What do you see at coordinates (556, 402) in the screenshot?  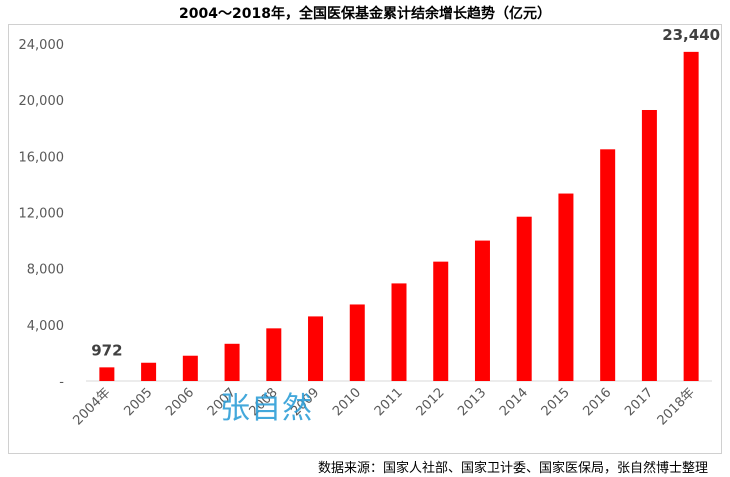 I see `x-tick-label: 2015` at bounding box center [556, 402].